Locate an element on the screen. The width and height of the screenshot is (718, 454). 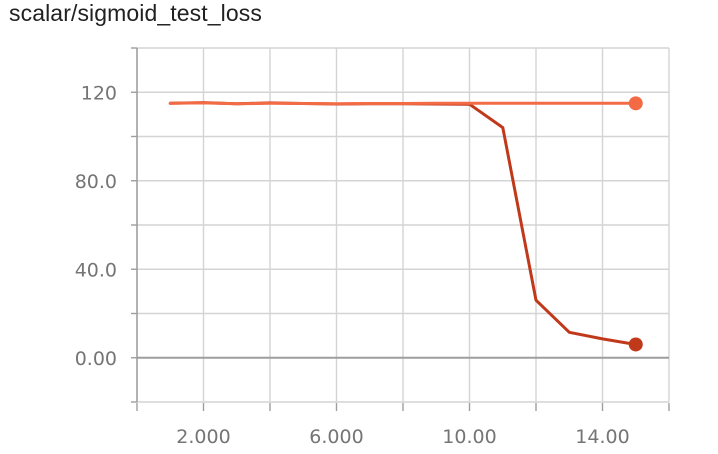
y-tick-label: 80.0 is located at coordinates (96, 182).